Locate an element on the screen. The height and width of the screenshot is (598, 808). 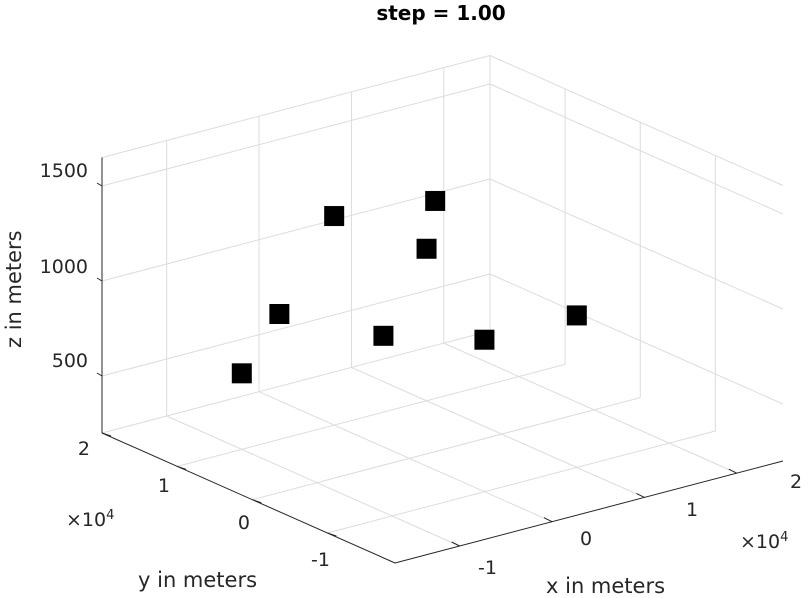
chart-title: step = 1.00 is located at coordinates (440, 13).